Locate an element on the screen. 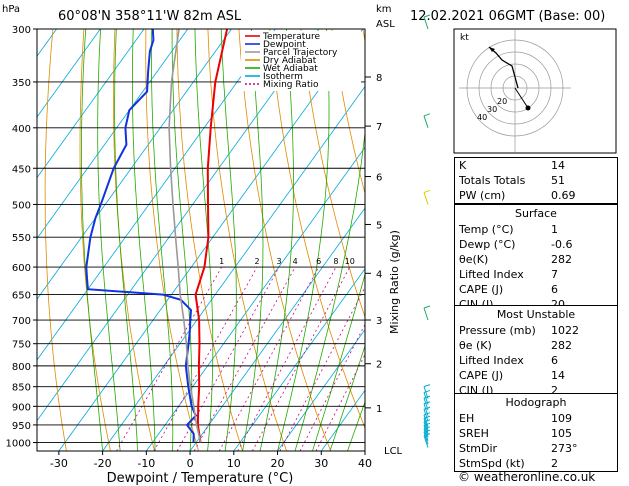 This screenshot has height=486, width=629. pressure-tick-label: 600 is located at coordinates (21, 268).